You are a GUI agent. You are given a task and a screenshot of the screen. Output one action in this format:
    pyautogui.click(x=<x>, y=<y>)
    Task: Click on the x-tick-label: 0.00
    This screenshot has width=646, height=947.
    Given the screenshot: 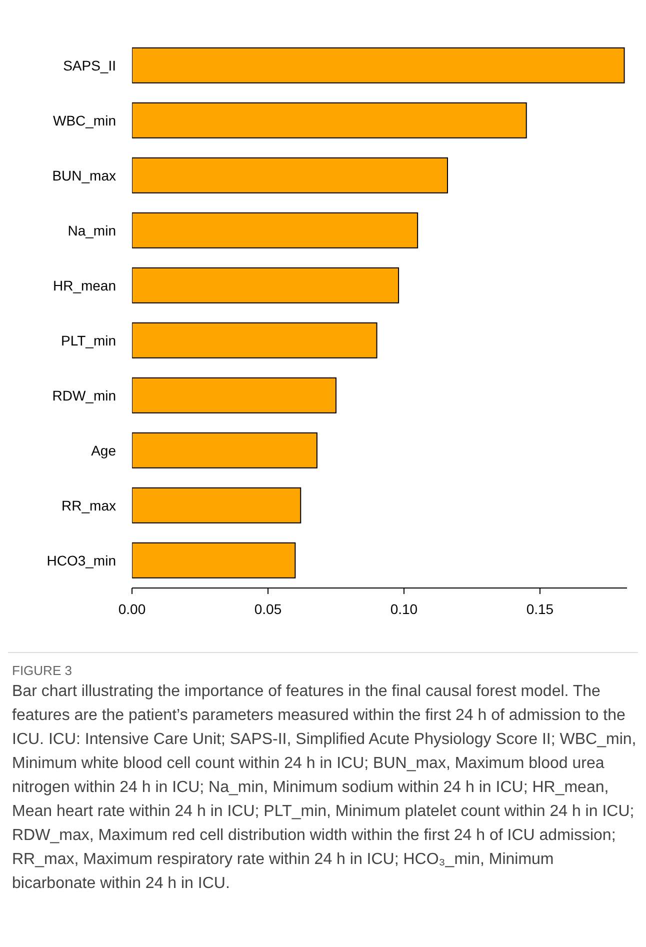 What is the action you would take?
    pyautogui.click(x=132, y=608)
    